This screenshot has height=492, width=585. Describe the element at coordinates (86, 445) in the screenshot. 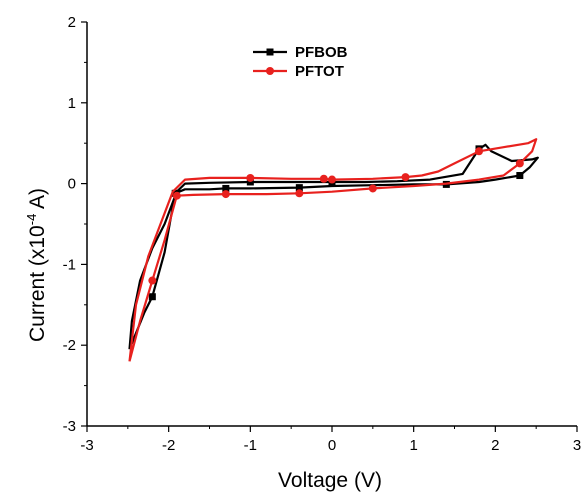

I see `x-tick-label: -3` at that location.